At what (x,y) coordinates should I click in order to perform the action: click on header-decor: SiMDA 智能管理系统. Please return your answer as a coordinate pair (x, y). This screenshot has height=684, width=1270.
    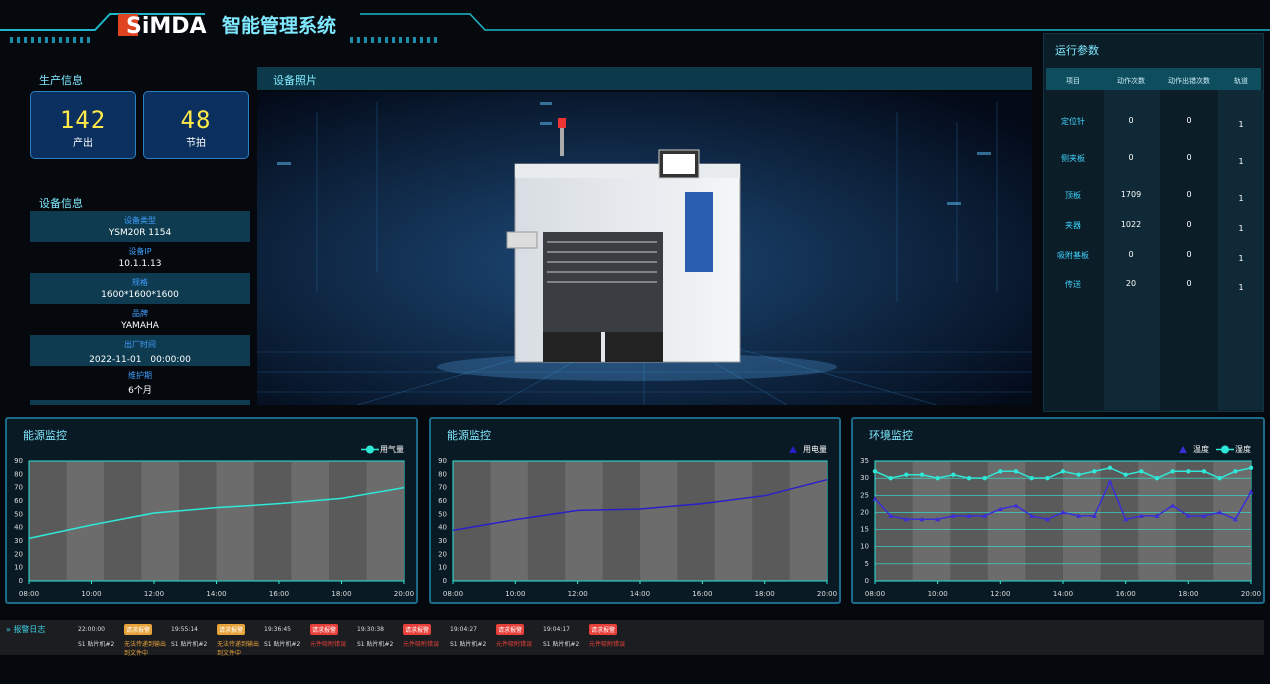
    Looking at the image, I should click on (635, 28).